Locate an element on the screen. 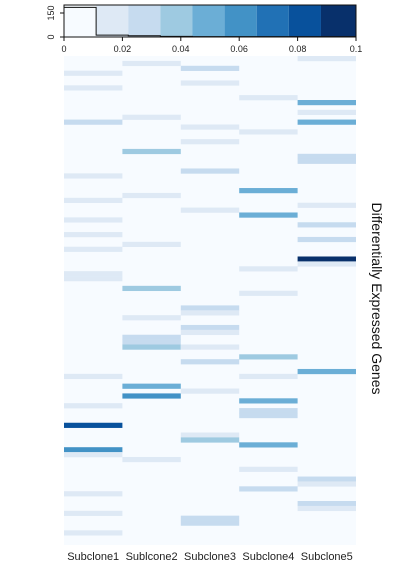 This screenshot has width=415, height=581. column-label: Sublcone2 is located at coordinates (152, 557).